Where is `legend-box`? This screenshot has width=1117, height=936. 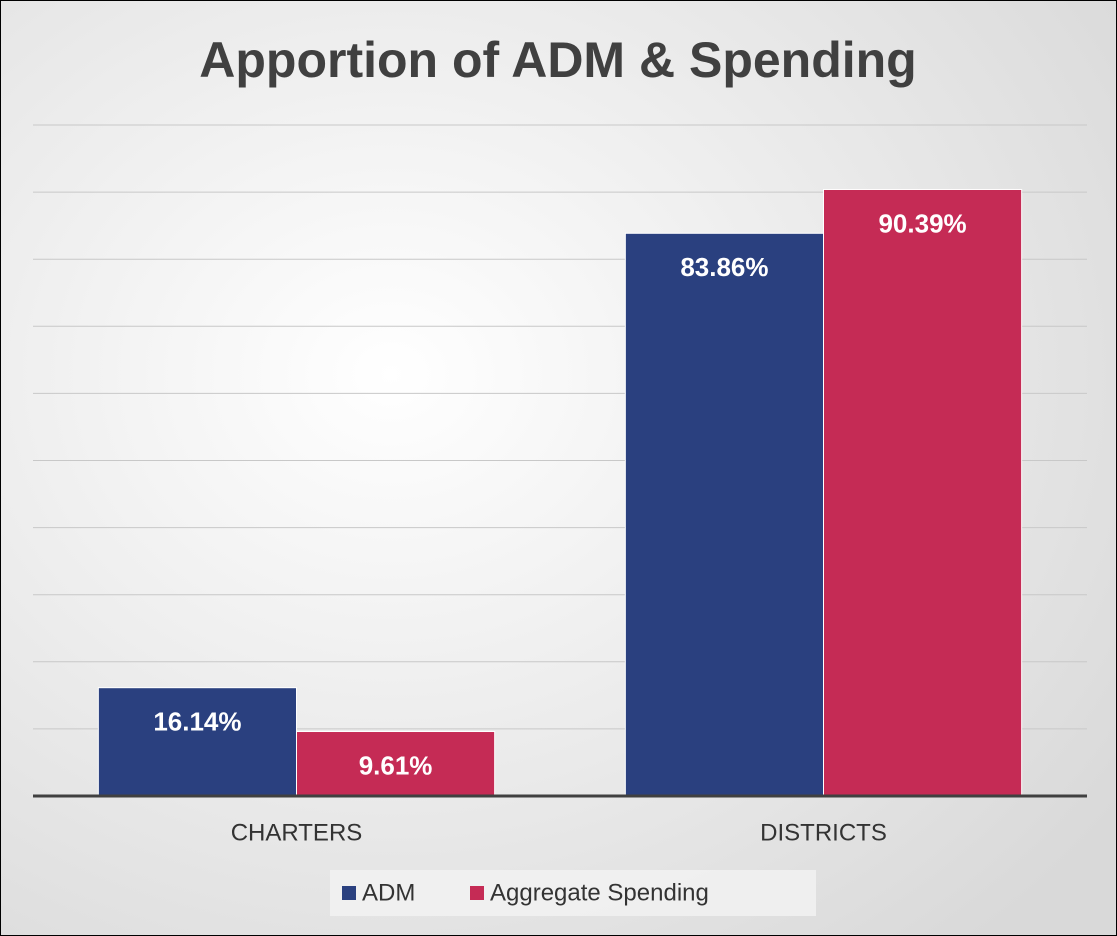
legend-box is located at coordinates (573, 893).